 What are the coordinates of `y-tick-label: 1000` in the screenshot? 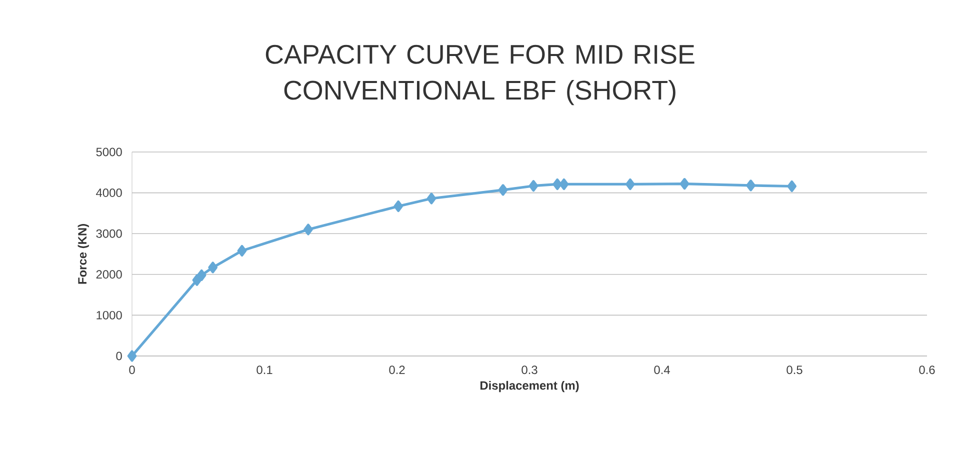 It's located at (109, 315).